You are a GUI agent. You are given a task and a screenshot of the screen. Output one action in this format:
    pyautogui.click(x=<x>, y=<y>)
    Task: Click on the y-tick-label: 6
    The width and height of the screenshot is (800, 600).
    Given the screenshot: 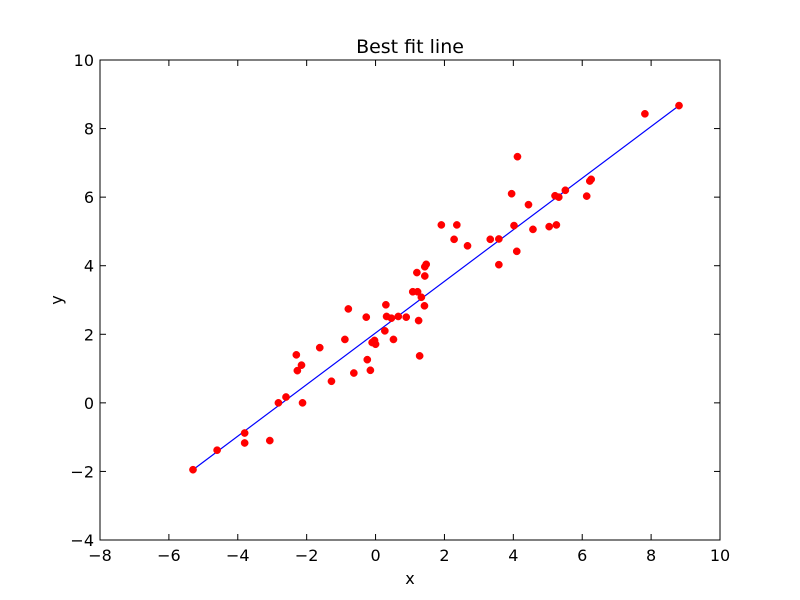 What is the action you would take?
    pyautogui.click(x=89, y=197)
    